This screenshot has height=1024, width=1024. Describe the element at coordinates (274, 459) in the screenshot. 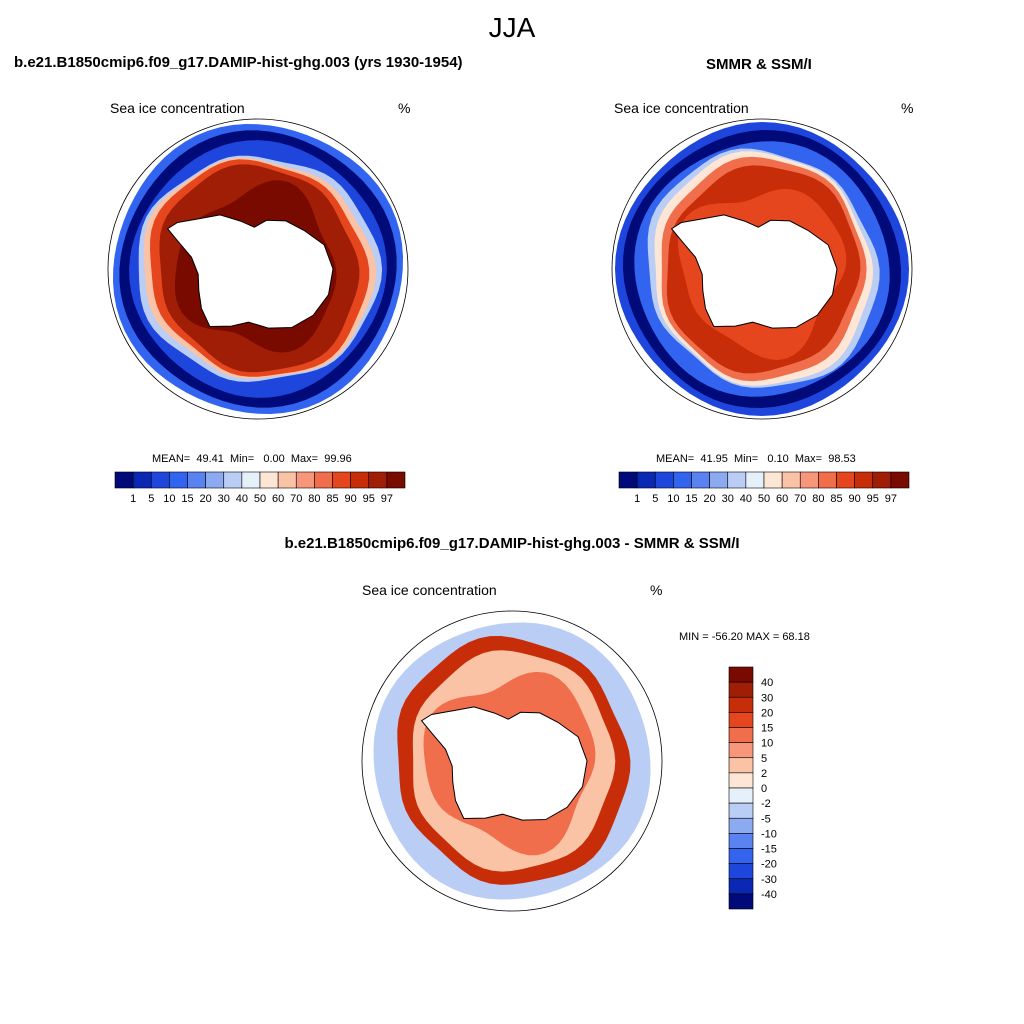

I see `min-value: 0.00` at that location.